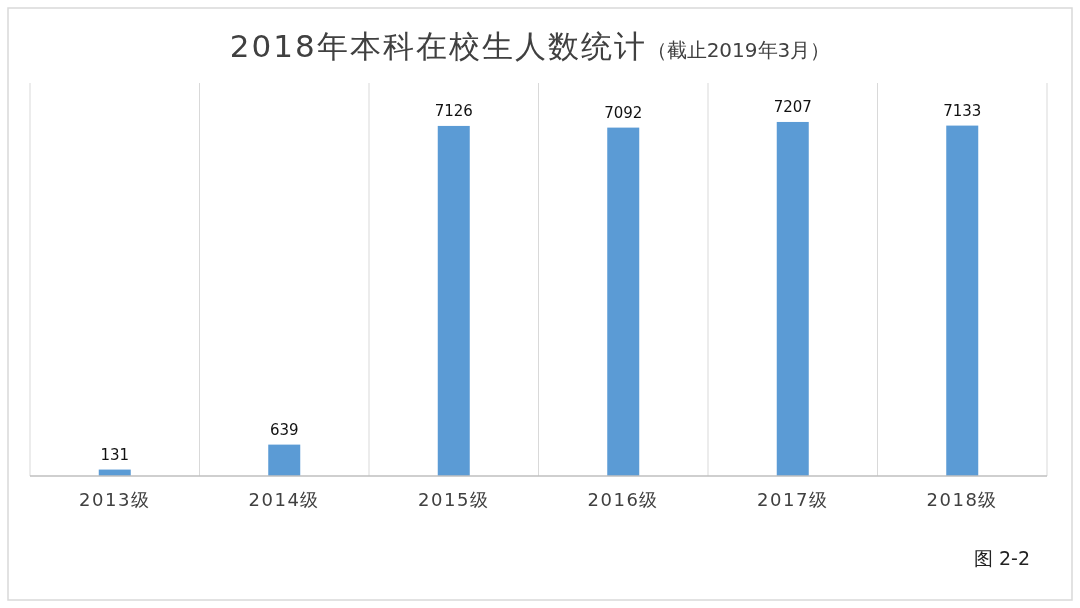  I want to click on x-tick-label: 2015级, so click(454, 499).